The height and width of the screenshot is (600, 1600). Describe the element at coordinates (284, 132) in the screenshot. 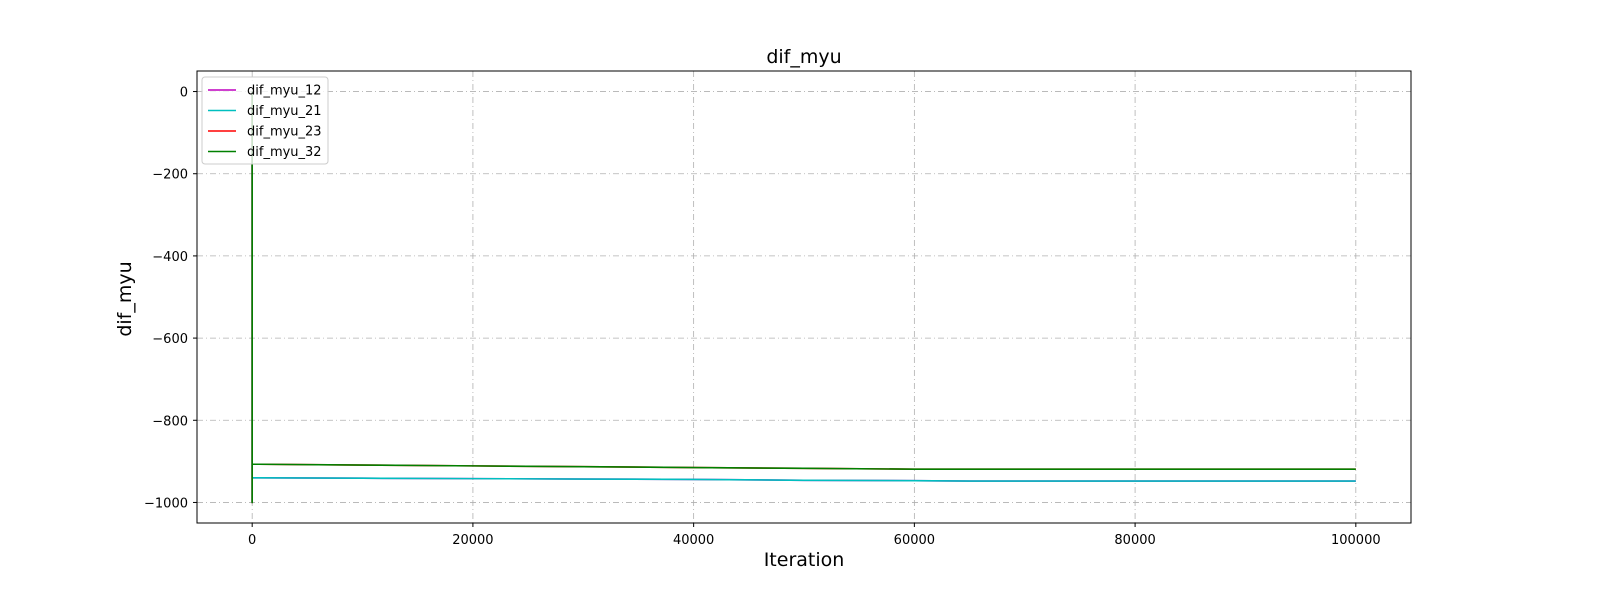

I see `legend-entry-label: dif_myu_23` at that location.